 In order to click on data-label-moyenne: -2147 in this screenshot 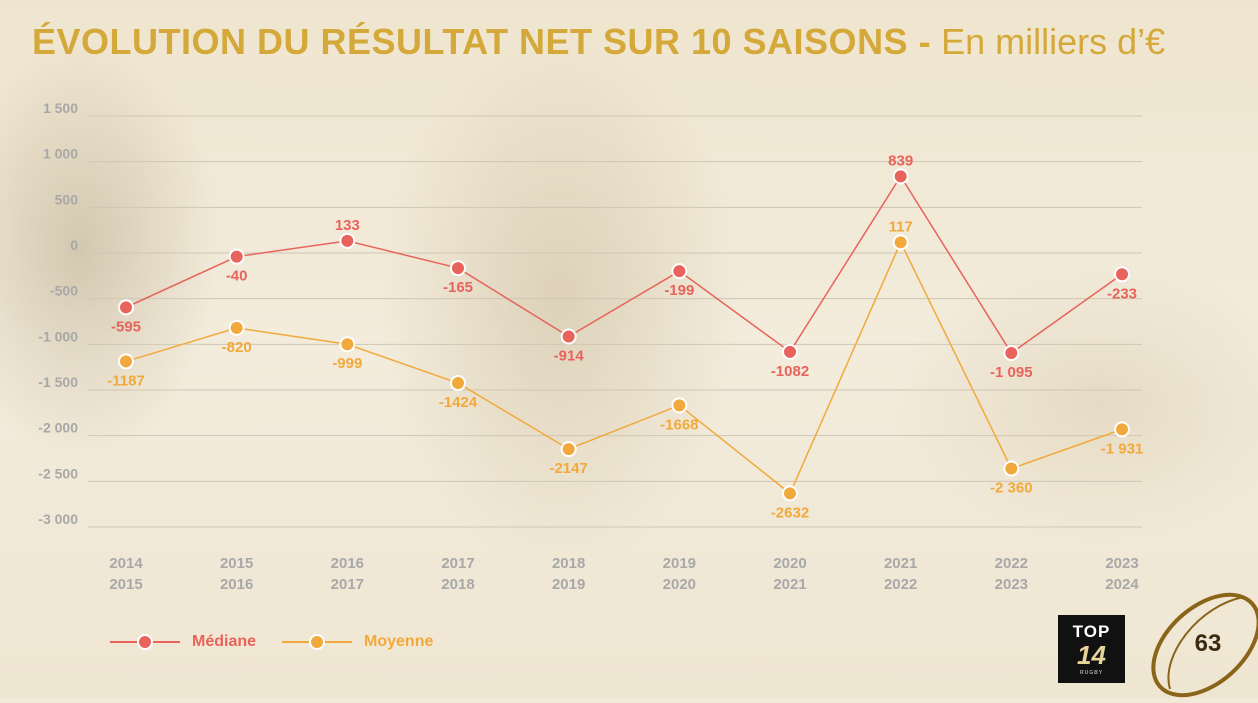, I will do `click(568, 468)`.